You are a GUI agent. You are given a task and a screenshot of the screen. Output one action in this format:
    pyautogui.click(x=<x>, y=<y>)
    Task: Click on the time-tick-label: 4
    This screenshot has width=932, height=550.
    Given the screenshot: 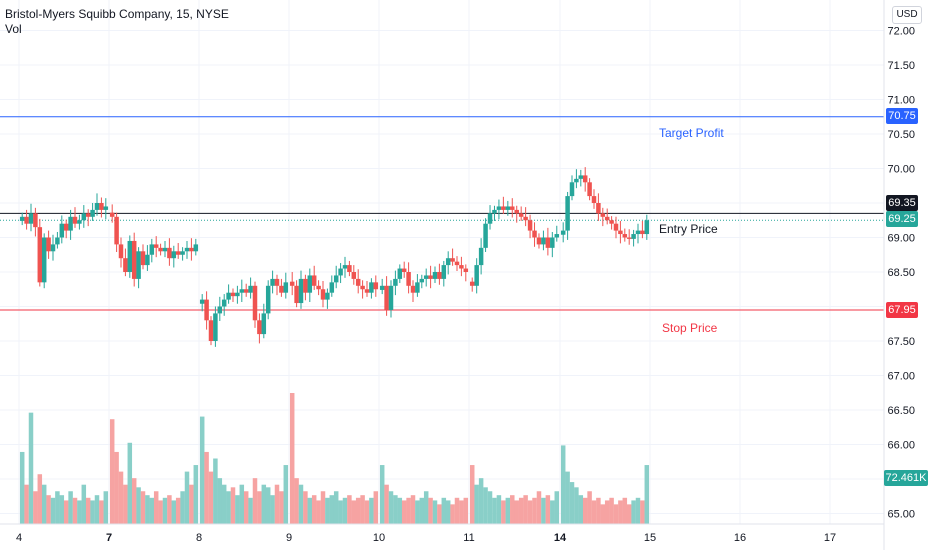 What is the action you would take?
    pyautogui.click(x=19, y=538)
    